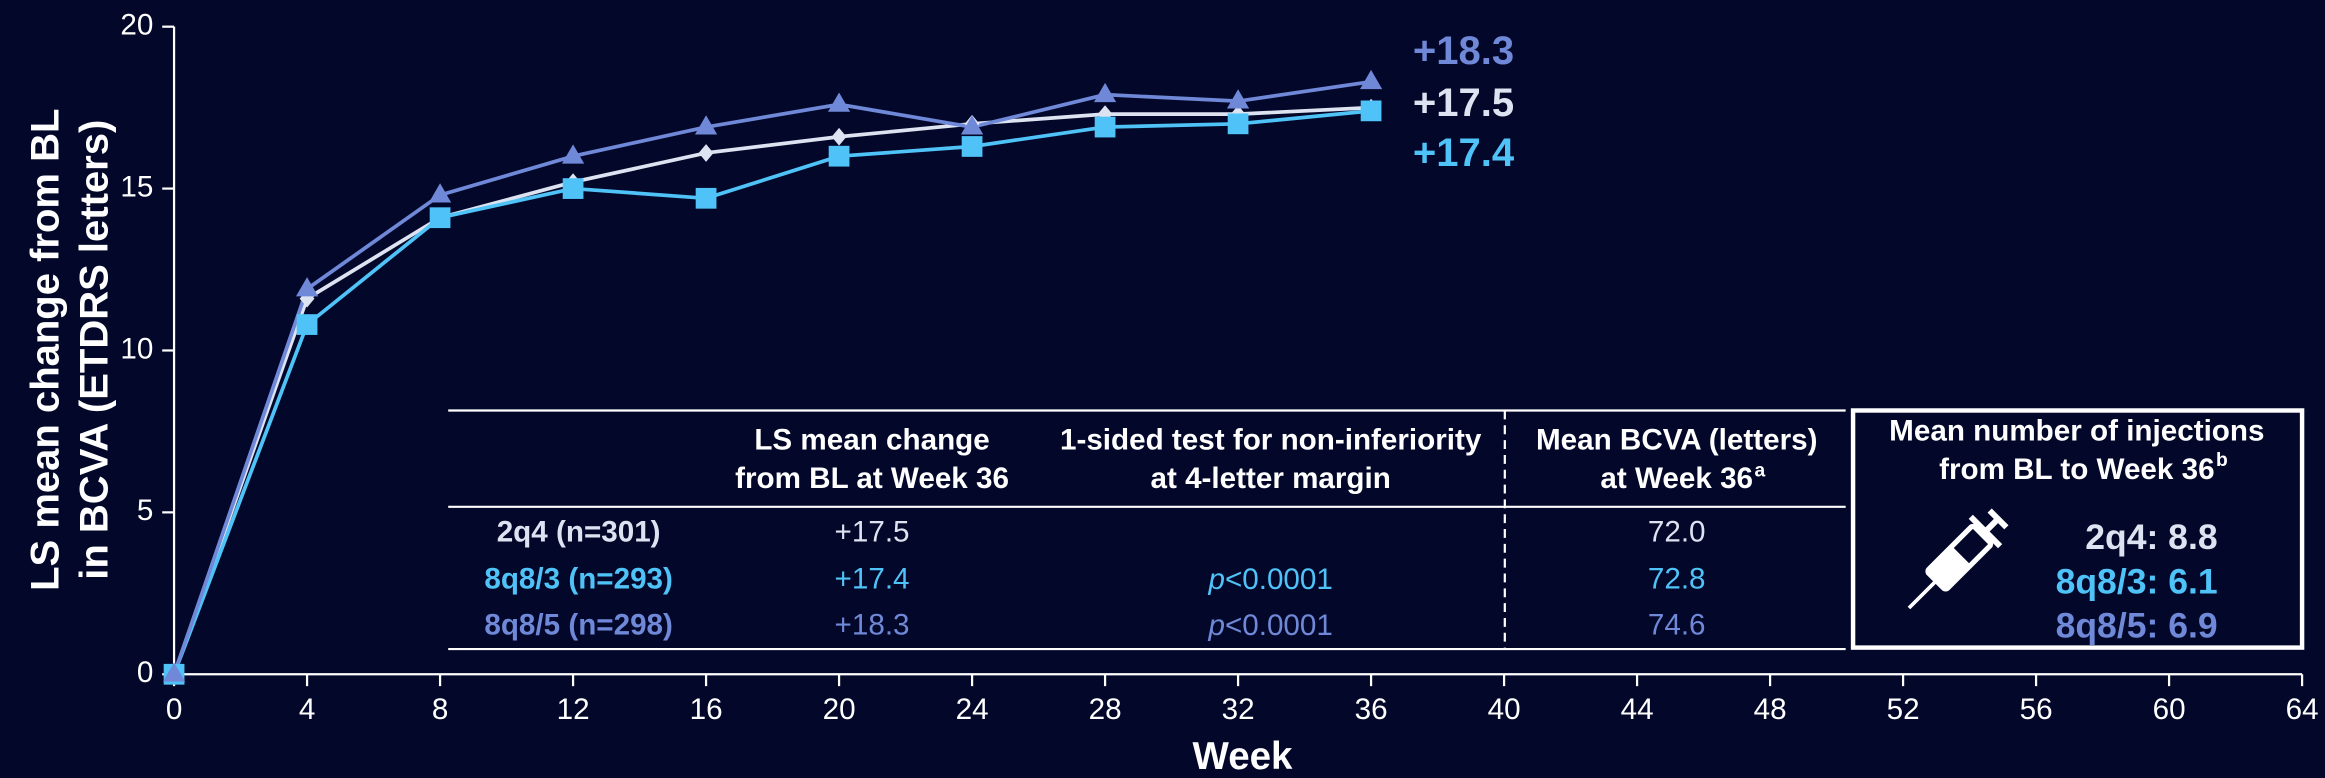 The image size is (2325, 778). Describe the element at coordinates (2077, 529) in the screenshot. I see `injection-box` at that location.